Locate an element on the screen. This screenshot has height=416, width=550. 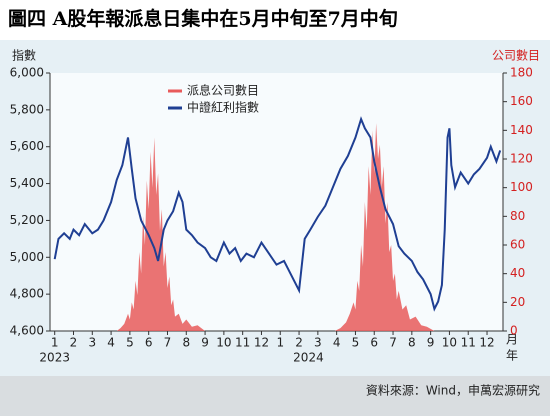
y-tick-label: 5,200 is located at coordinates (27, 220).